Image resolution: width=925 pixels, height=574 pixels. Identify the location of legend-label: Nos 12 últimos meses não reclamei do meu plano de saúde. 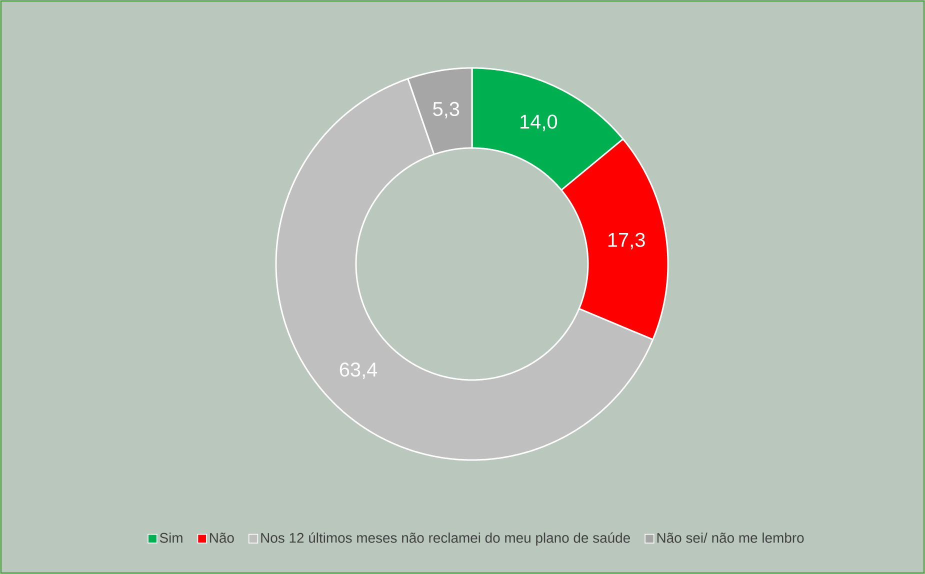
(445, 539).